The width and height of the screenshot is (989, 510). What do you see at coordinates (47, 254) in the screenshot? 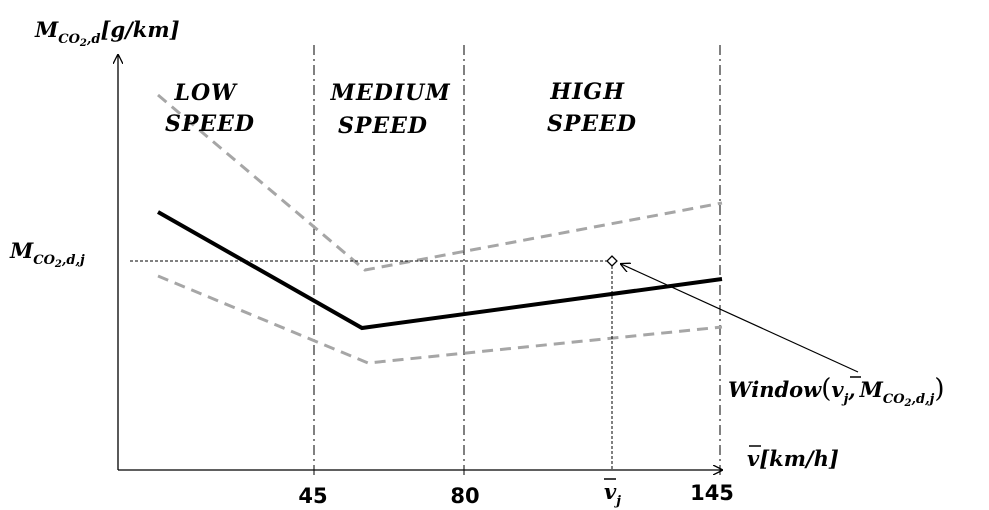
I see `level-label: MCO2,d,j` at bounding box center [47, 254].